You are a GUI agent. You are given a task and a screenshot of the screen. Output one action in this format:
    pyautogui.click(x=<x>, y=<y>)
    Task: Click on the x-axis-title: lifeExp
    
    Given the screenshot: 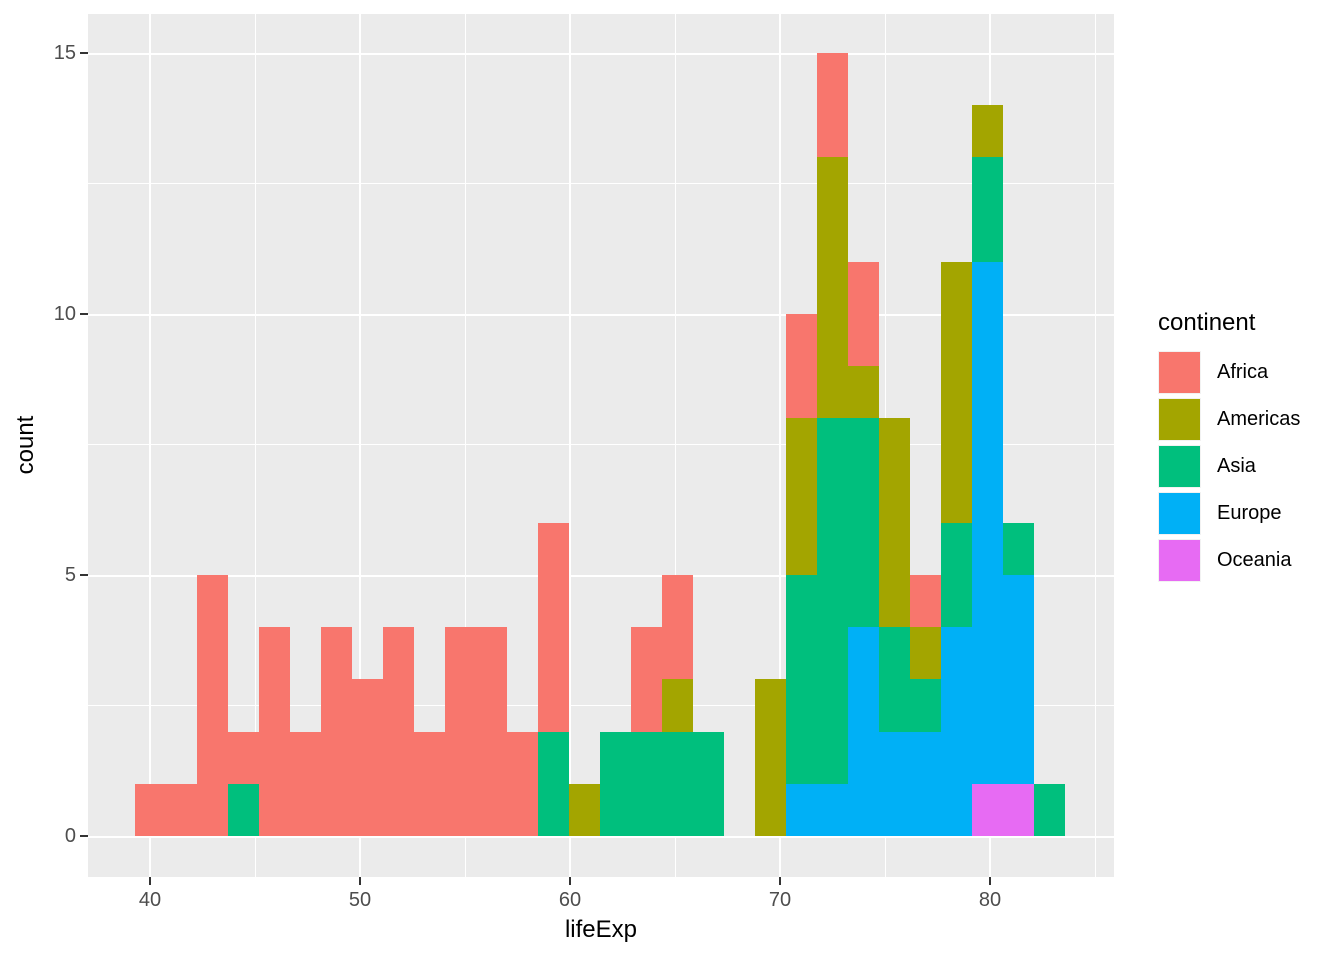 What is the action you would take?
    pyautogui.click(x=601, y=929)
    